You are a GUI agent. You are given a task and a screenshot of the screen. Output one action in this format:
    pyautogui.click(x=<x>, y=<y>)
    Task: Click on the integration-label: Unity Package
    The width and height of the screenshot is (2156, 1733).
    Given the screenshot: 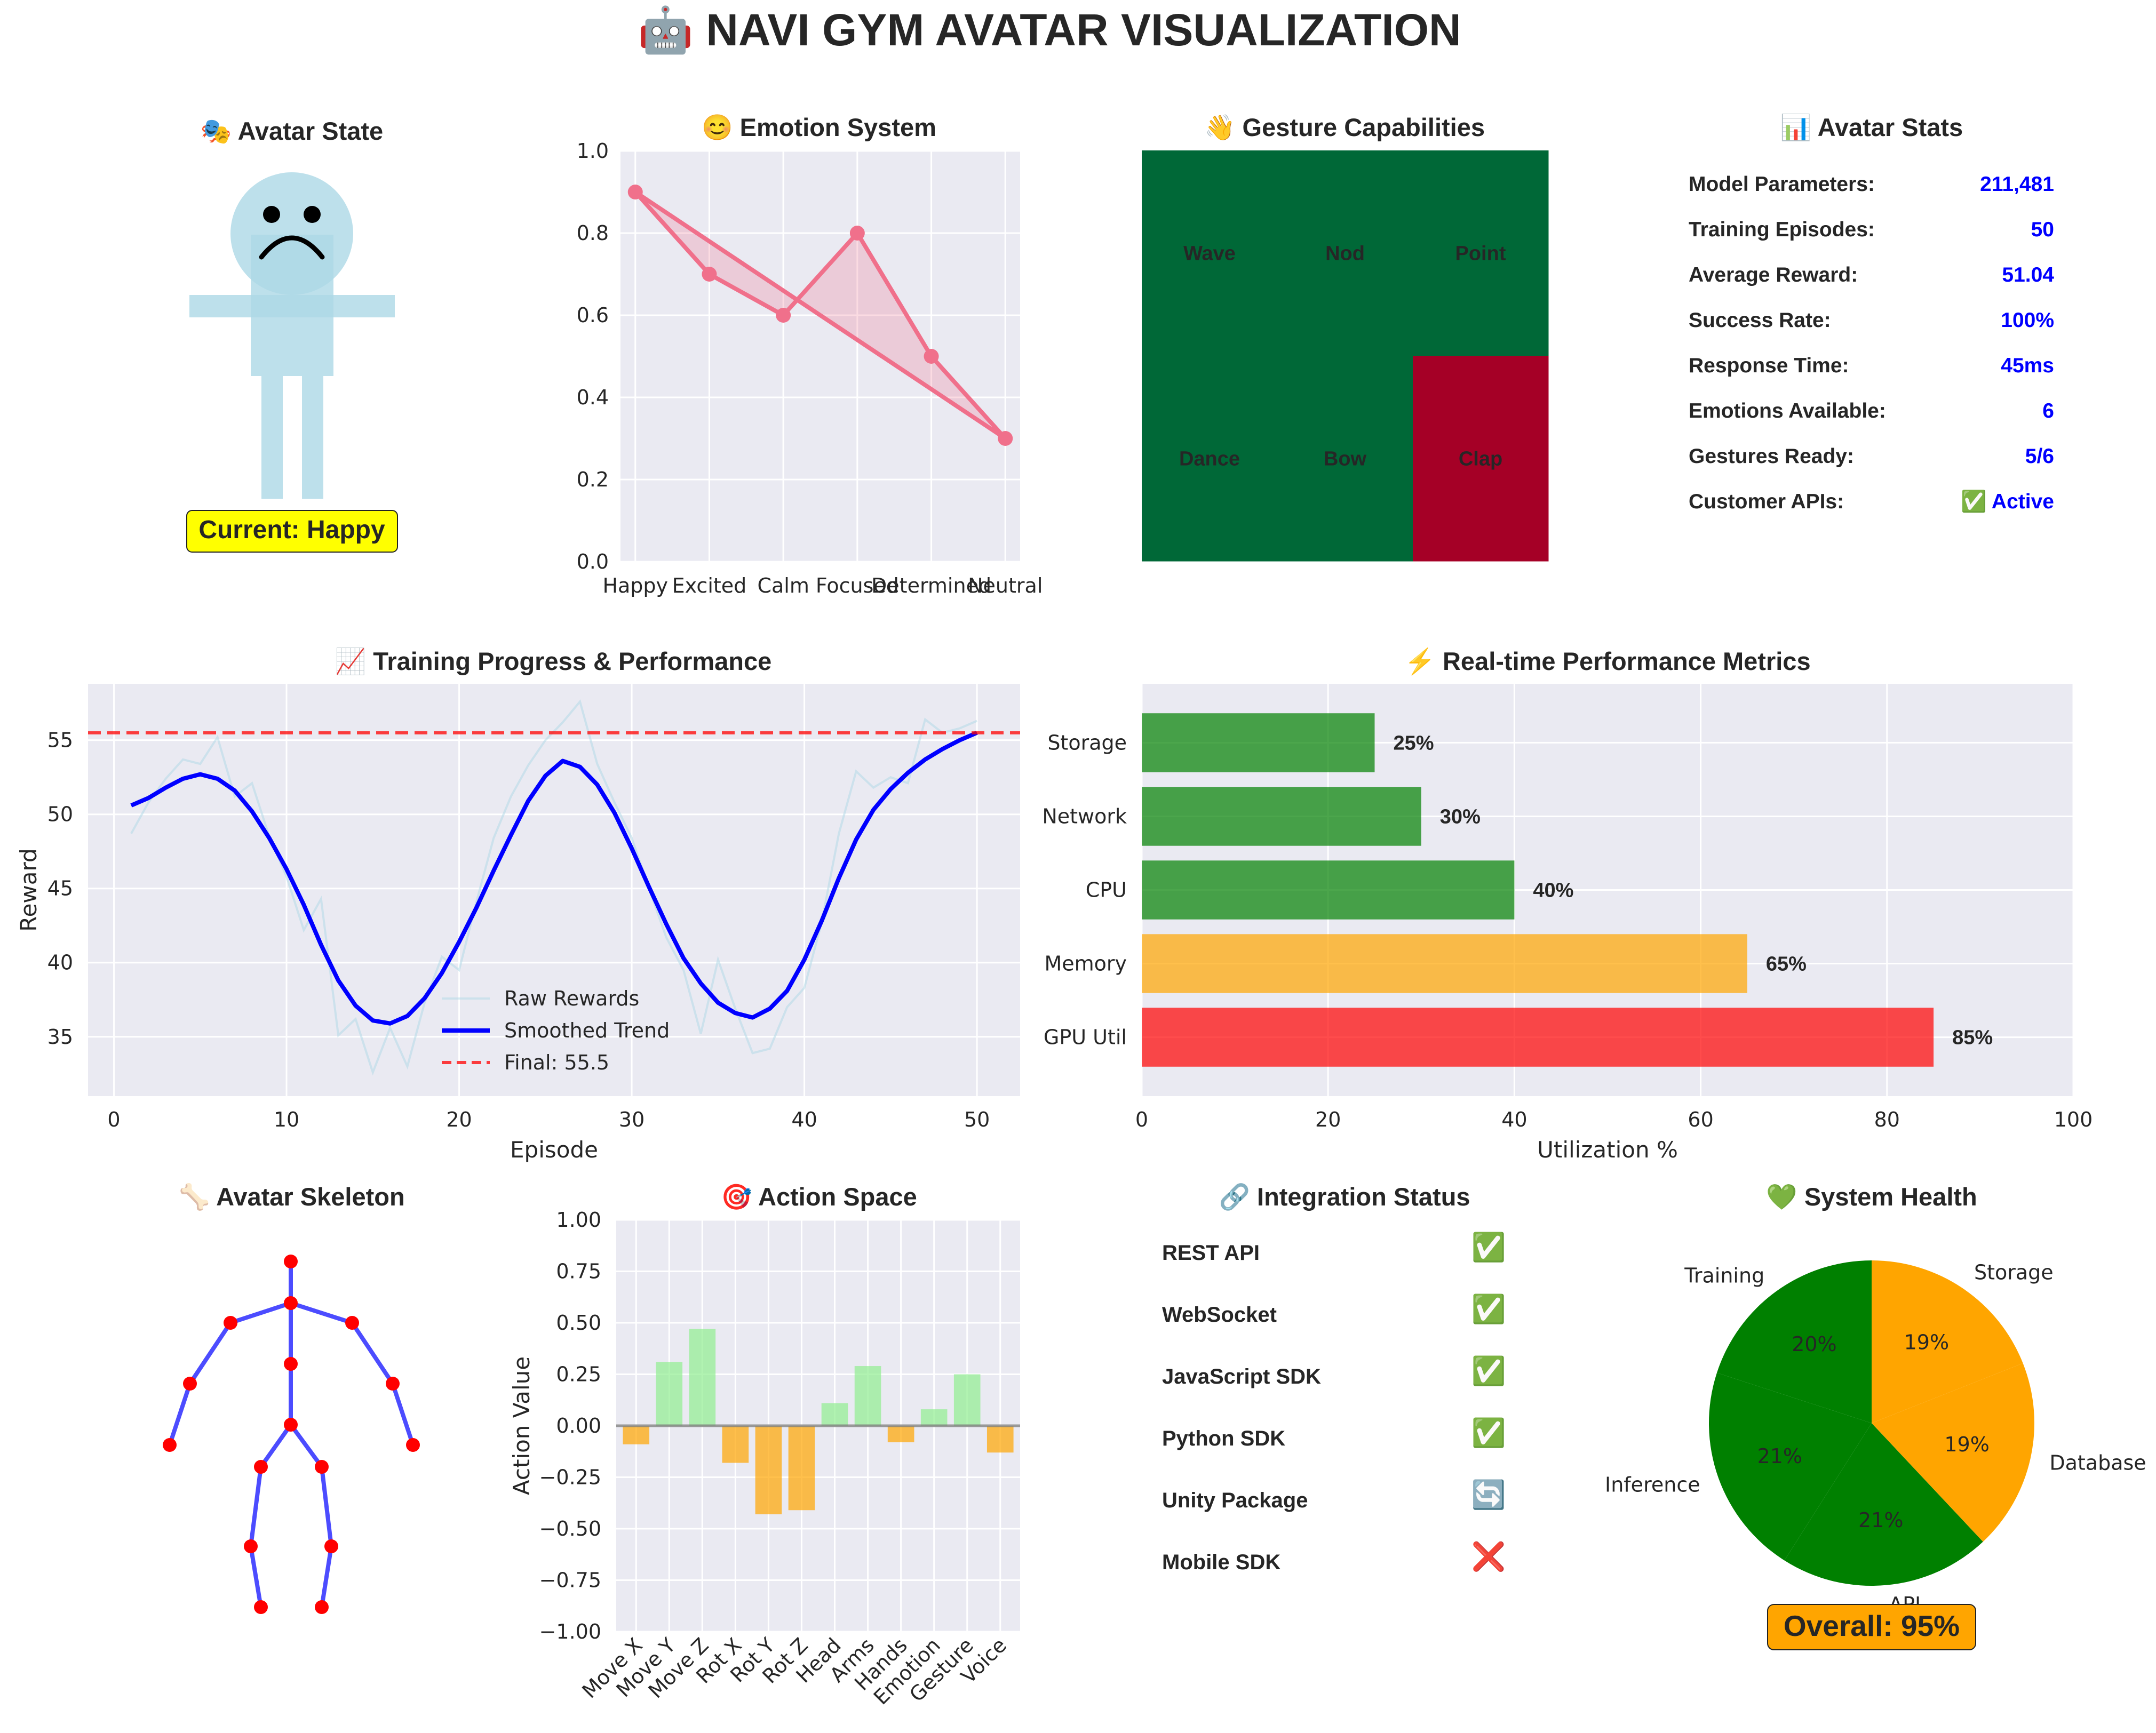 What is the action you would take?
    pyautogui.click(x=1235, y=1500)
    